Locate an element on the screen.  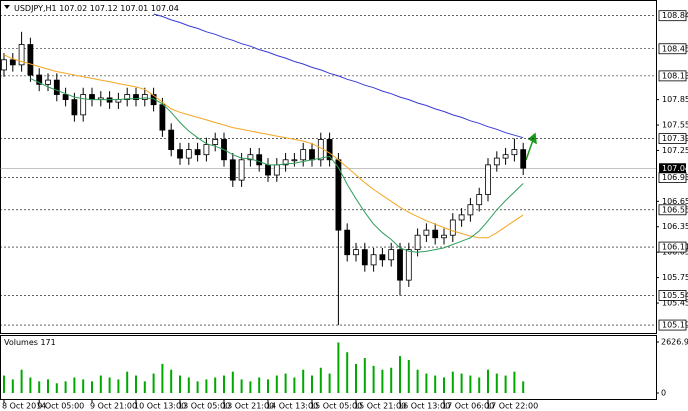
y-tick-label: 105.45 is located at coordinates (675, 303).